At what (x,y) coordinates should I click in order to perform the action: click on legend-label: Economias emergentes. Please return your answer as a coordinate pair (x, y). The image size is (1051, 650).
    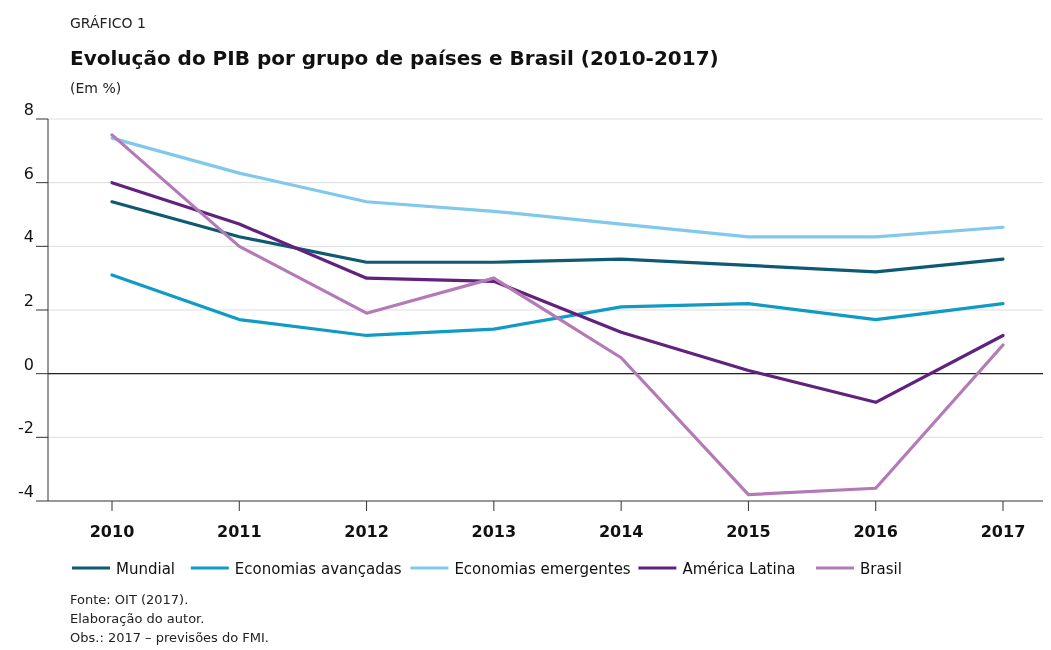
    Looking at the image, I should click on (542, 569).